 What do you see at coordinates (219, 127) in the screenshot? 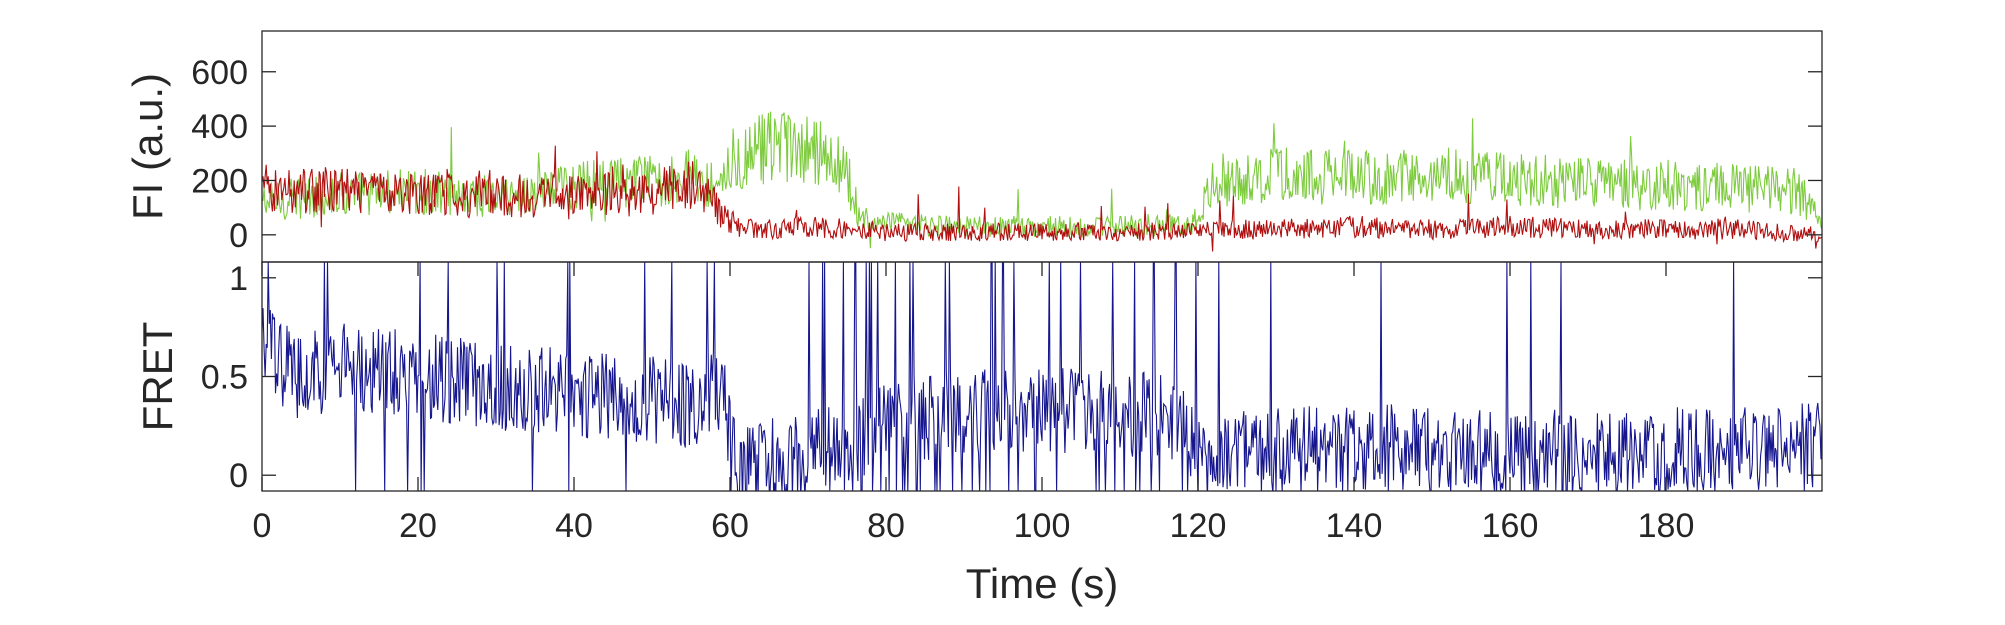
I see `y-tick-label: 400` at bounding box center [219, 127].